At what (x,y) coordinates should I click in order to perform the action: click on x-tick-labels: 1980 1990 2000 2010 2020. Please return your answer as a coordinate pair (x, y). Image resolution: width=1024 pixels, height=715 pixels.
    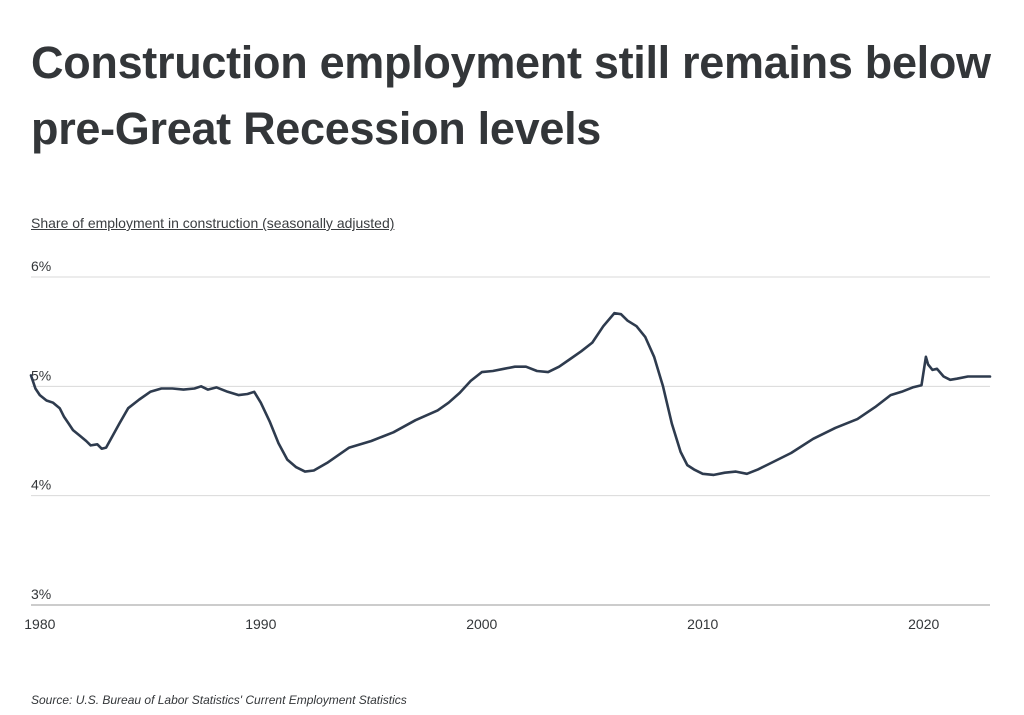
    Looking at the image, I should click on (481, 624).